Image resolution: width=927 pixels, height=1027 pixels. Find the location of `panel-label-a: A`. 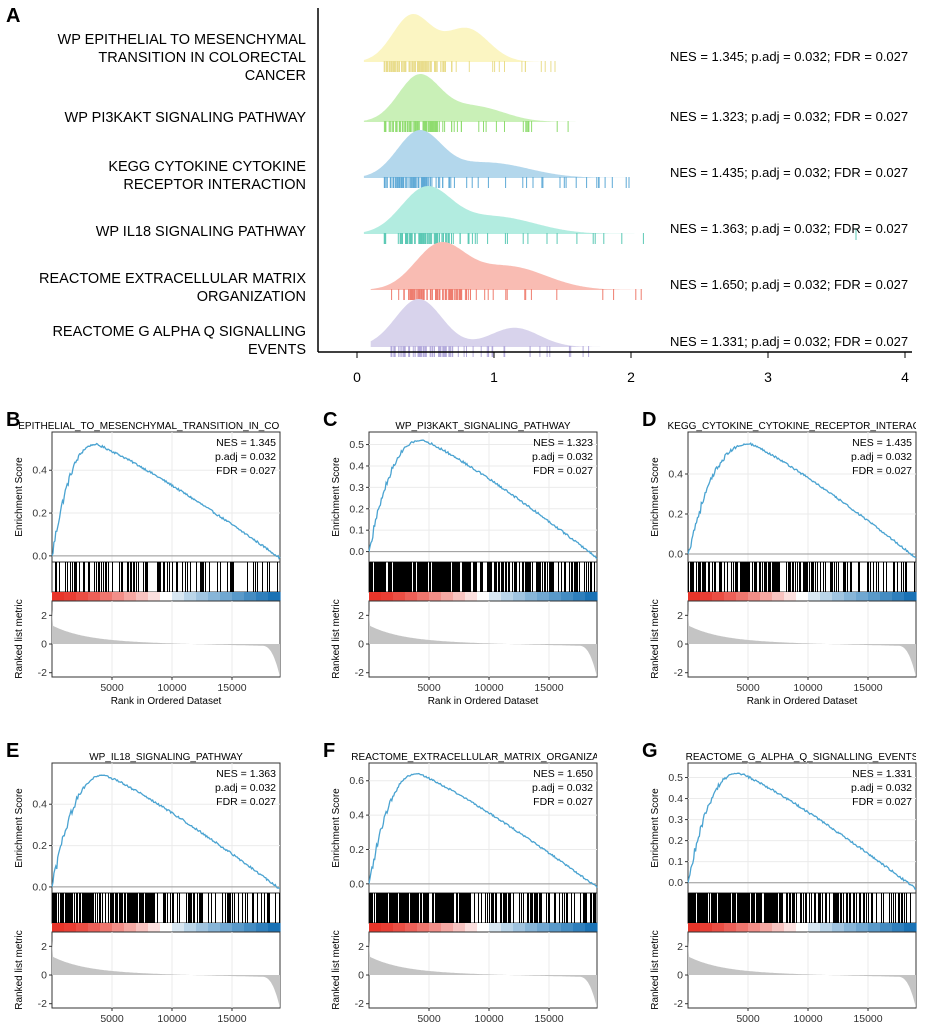

panel-label-a: A is located at coordinates (13, 16).